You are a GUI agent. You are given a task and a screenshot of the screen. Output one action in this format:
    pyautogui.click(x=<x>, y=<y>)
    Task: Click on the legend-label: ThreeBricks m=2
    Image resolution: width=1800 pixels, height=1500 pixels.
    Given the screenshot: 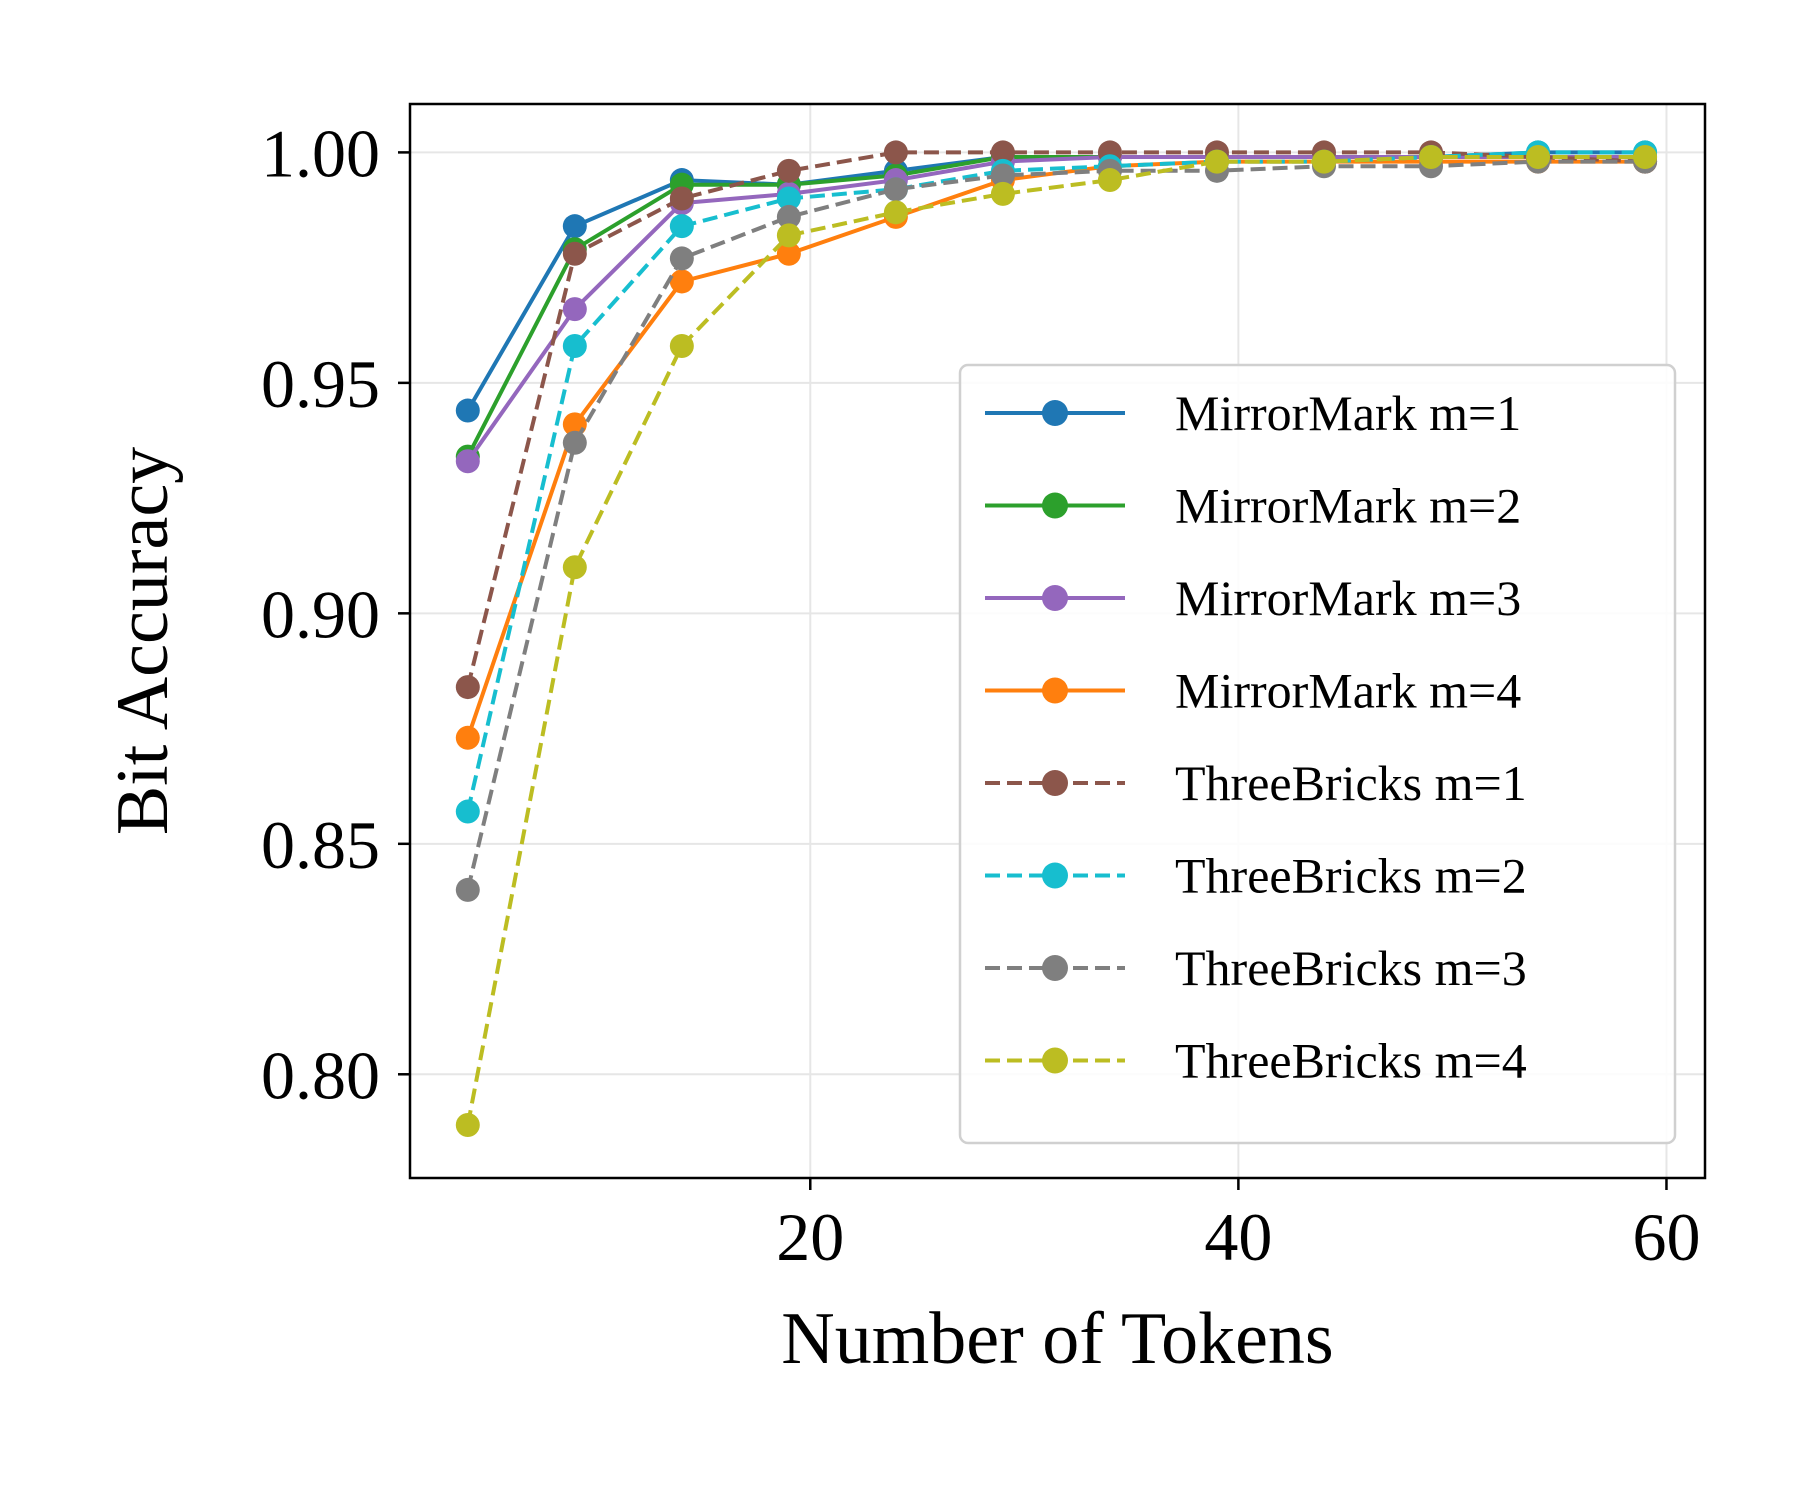 What is the action you would take?
    pyautogui.click(x=1351, y=876)
    